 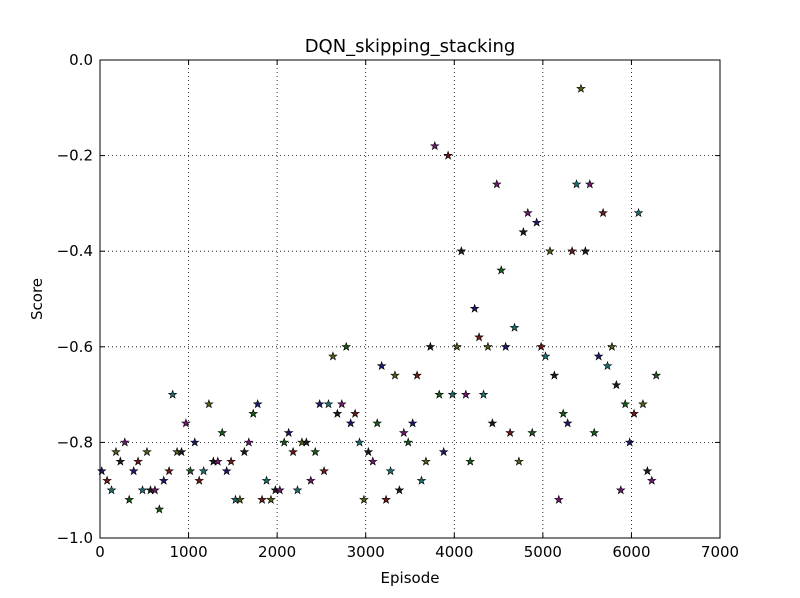 What do you see at coordinates (75, 347) in the screenshot?
I see `y-tick-label: −0.6` at bounding box center [75, 347].